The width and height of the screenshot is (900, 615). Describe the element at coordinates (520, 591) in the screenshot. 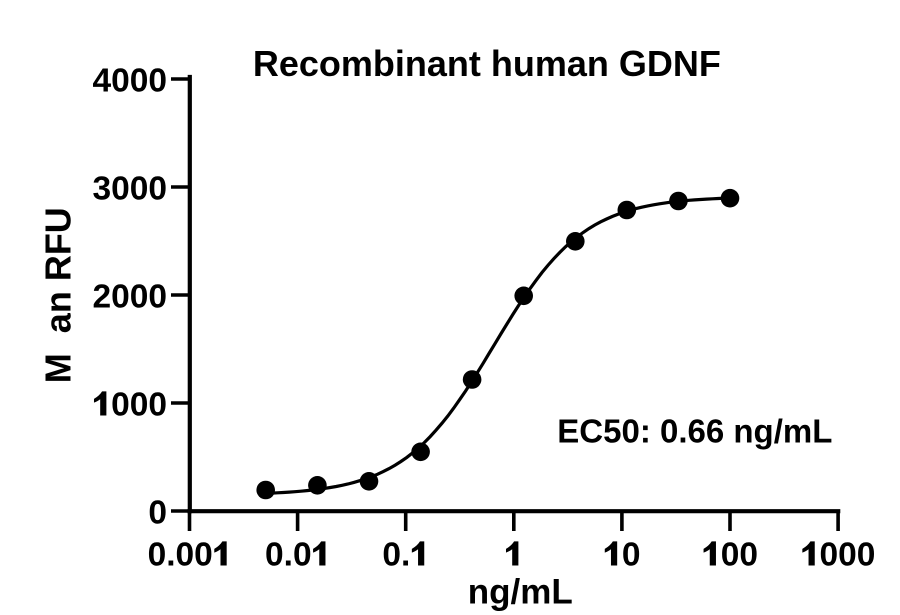

I see `svg-text: ng/mL` at that location.